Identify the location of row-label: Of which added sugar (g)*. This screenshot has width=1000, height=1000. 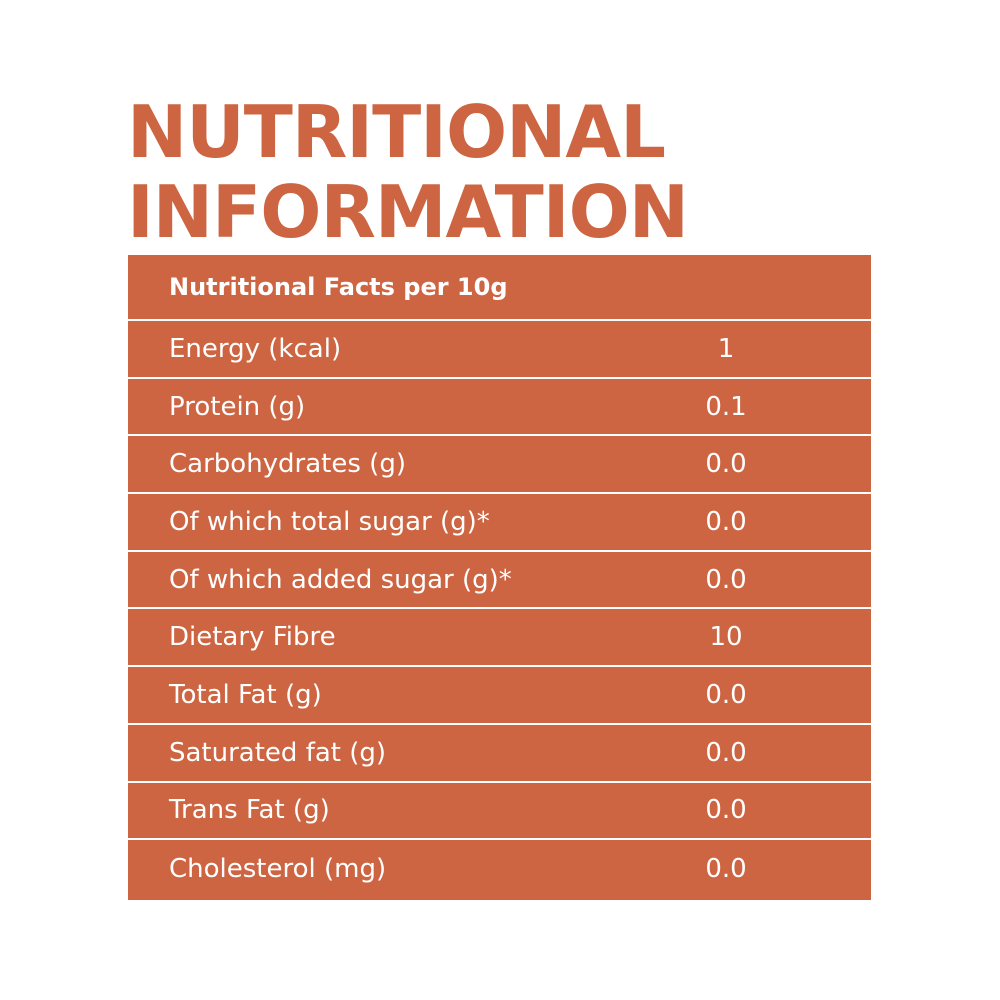
(340, 579).